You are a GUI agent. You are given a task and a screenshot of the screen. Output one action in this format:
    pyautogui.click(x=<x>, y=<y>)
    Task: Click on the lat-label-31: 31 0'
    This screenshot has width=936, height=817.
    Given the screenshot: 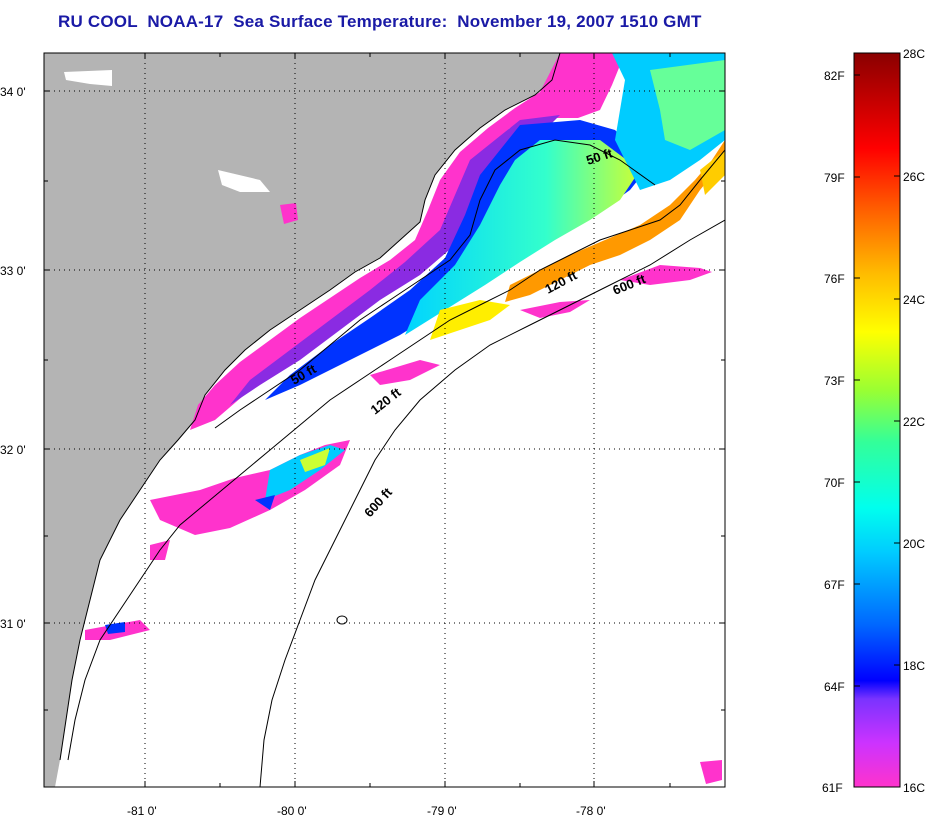 What is the action you would take?
    pyautogui.click(x=13, y=624)
    